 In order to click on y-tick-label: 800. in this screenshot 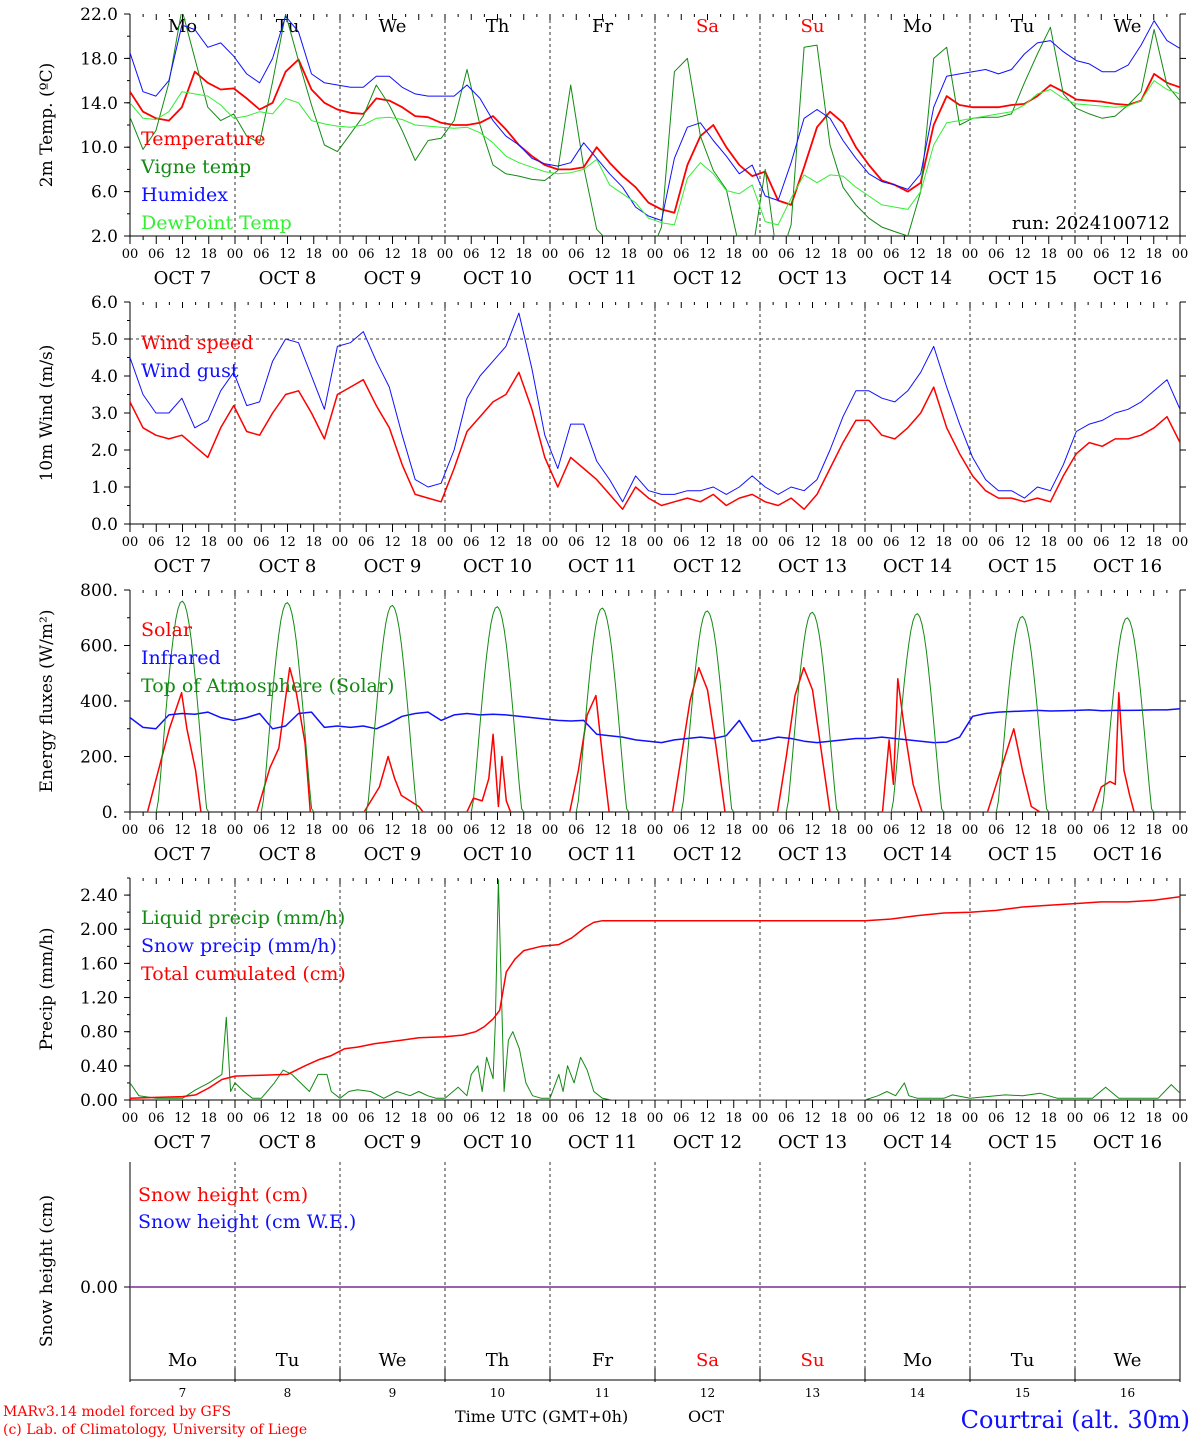, I will do `click(99, 591)`.